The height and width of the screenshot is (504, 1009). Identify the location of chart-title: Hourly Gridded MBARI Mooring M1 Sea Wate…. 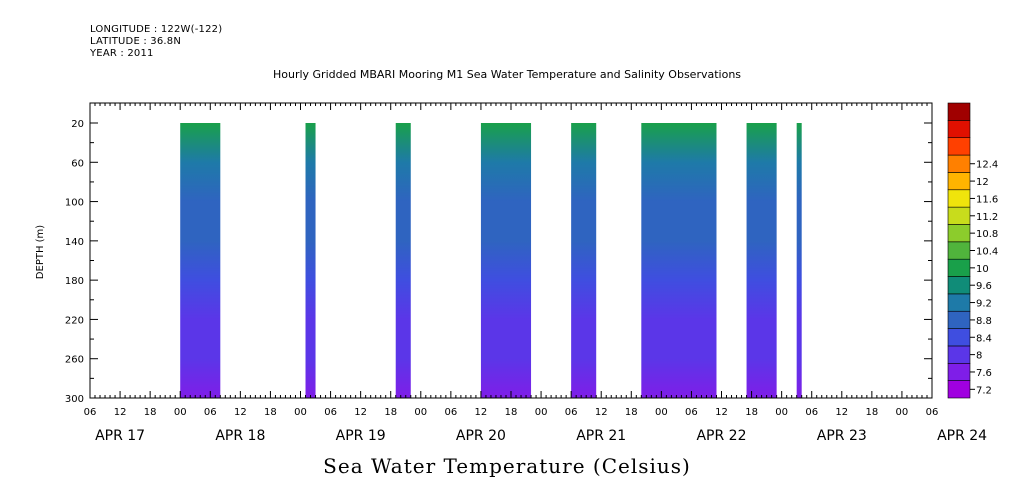
(507, 74).